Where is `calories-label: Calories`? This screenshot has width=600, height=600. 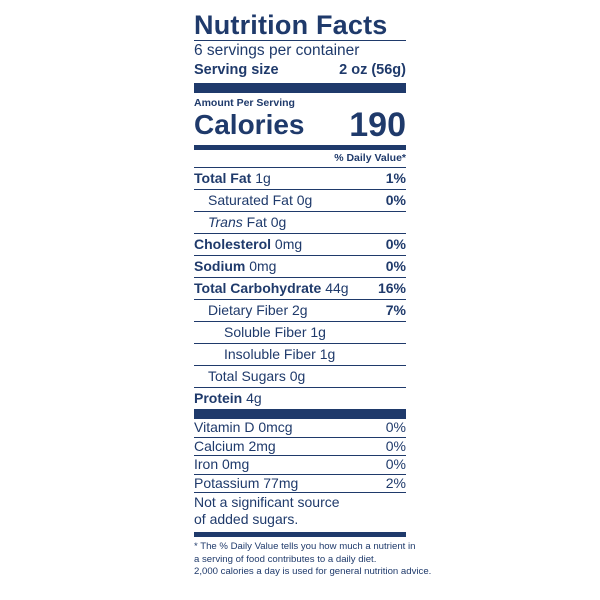 calories-label: Calories is located at coordinates (249, 124).